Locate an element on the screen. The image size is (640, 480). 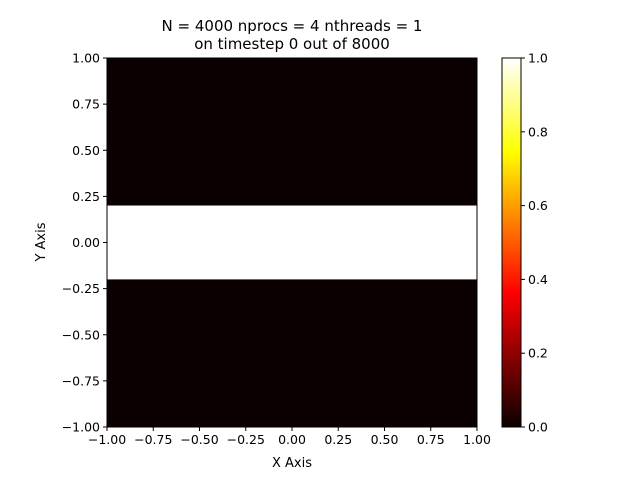
chart-title-line-1: N = 4000 nprocs = 4 nthreads = 1 is located at coordinates (292, 26).